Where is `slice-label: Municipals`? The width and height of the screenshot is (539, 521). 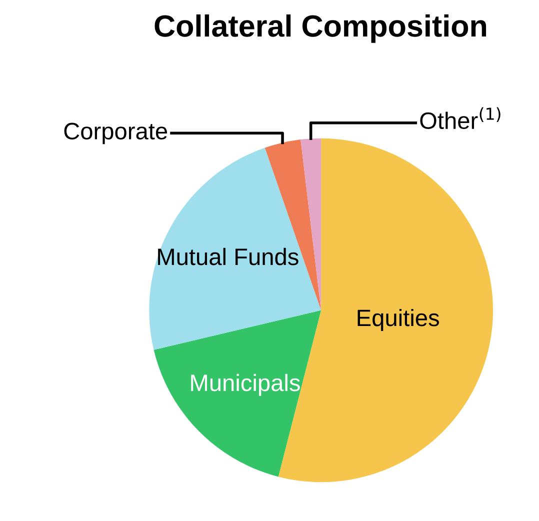 slice-label: Municipals is located at coordinates (245, 385).